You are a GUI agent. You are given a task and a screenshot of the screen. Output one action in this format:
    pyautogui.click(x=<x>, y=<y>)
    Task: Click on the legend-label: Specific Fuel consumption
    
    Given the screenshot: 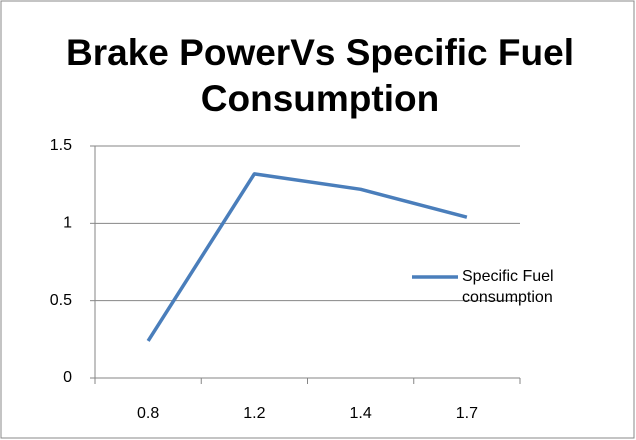 What is the action you would take?
    pyautogui.click(x=508, y=287)
    